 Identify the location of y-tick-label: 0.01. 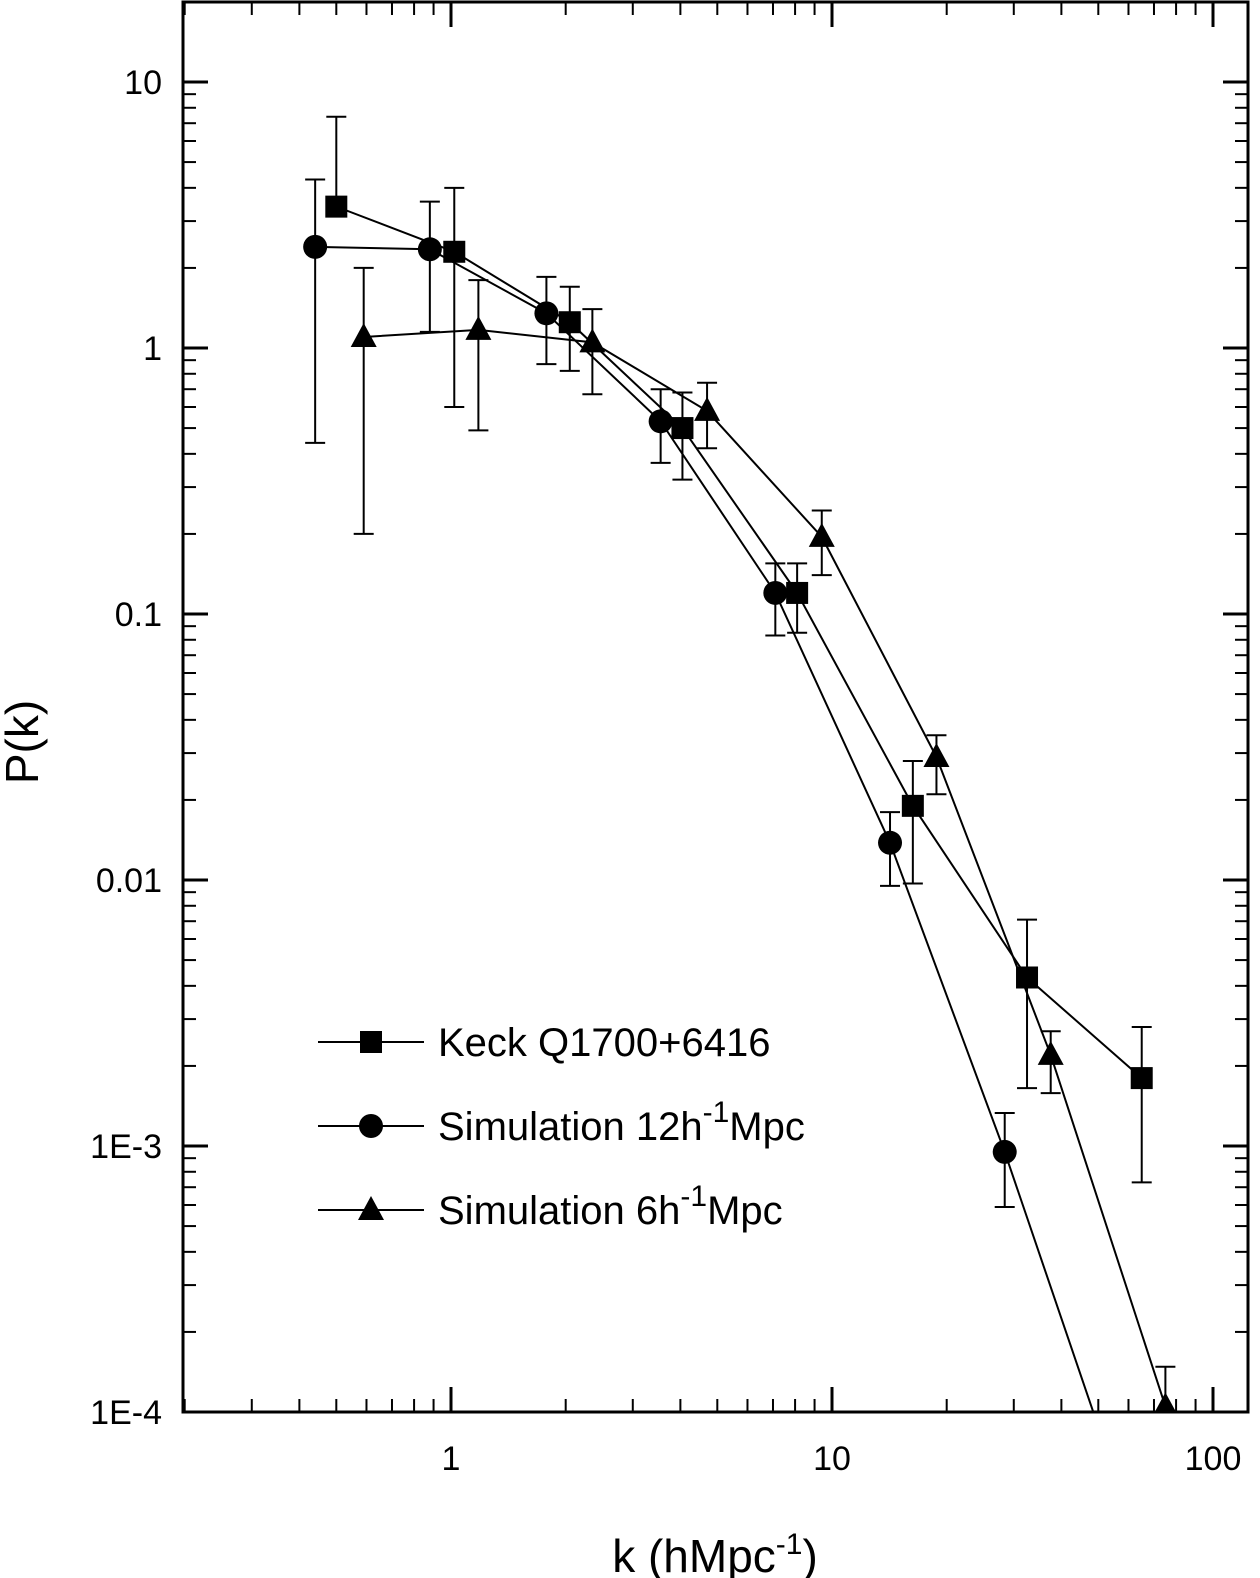
(129, 881).